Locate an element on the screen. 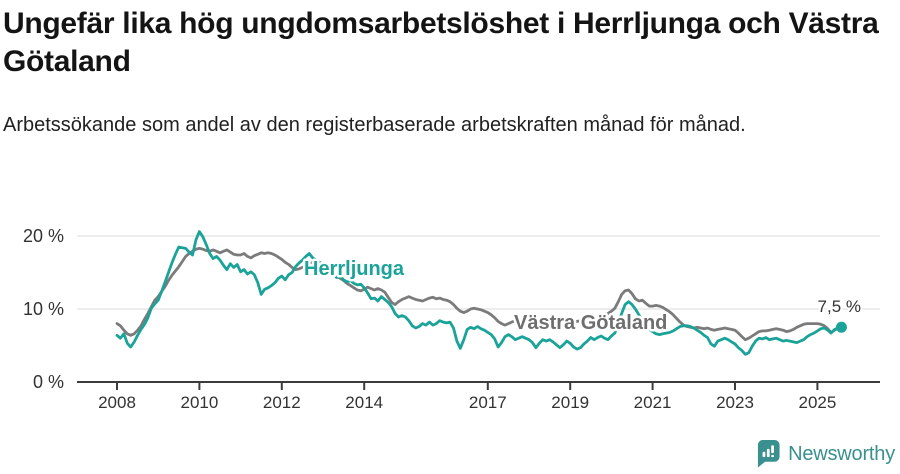 This screenshot has width=900, height=474. x-axis-tick-label: 2019 is located at coordinates (570, 402).